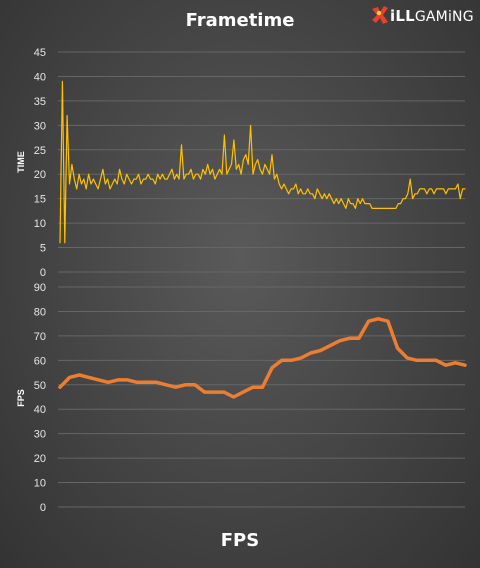 This screenshot has height=568, width=480. I want to click on fps-y-tick-label: 10, so click(40, 484).